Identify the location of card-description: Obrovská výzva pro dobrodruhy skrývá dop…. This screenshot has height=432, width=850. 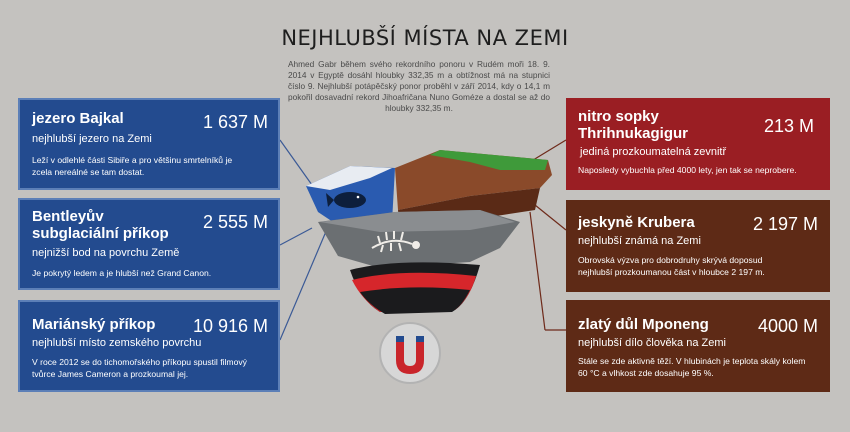
(671, 266).